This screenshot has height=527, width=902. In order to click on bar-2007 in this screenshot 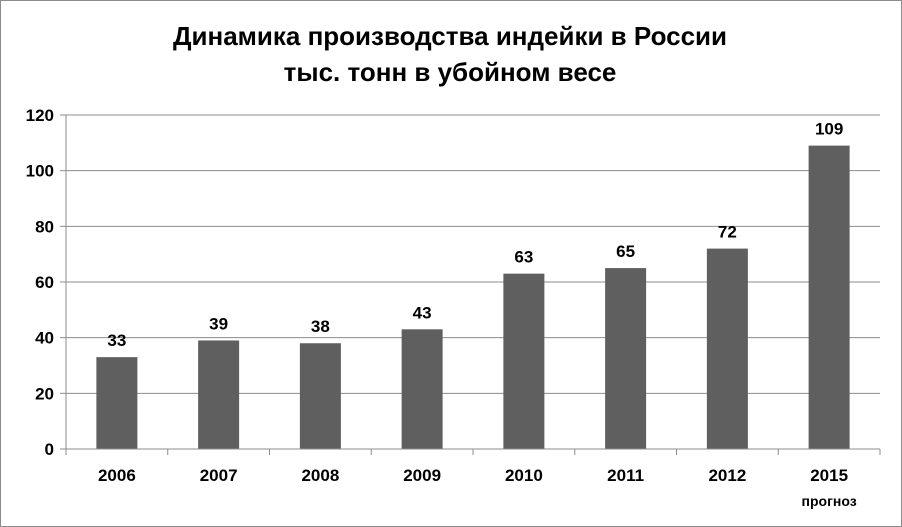, I will do `click(219, 394)`.